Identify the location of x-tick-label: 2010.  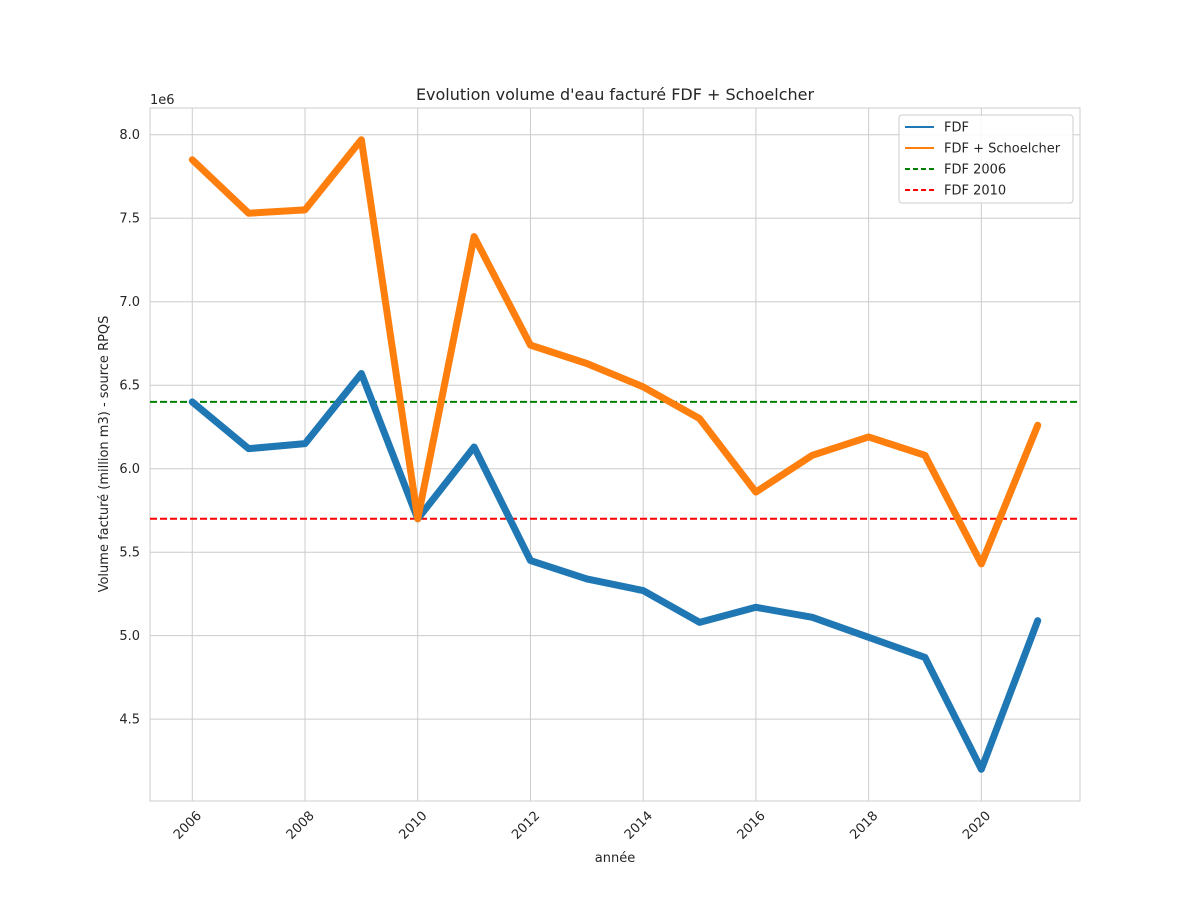
(413, 826).